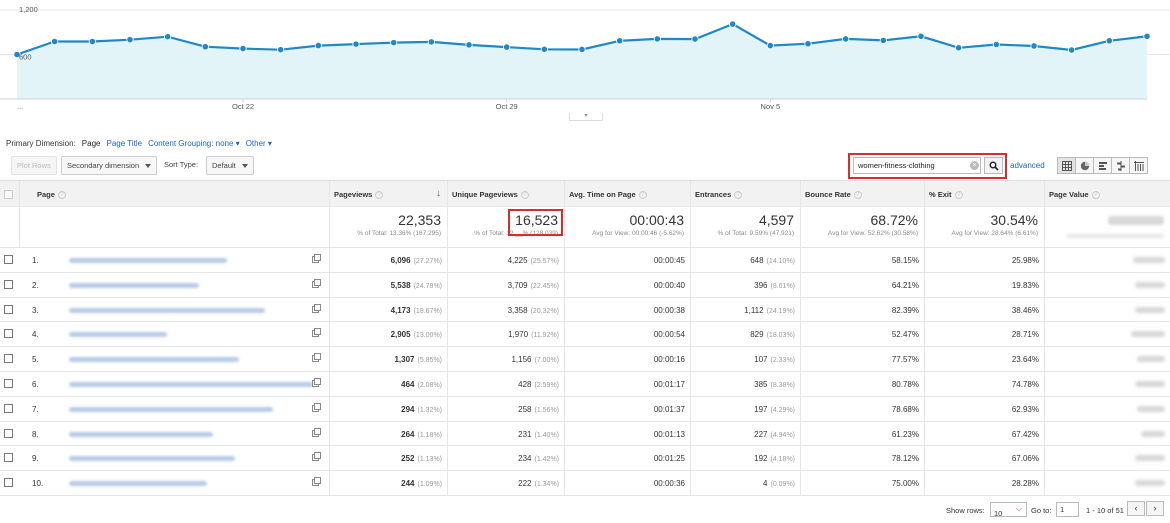  What do you see at coordinates (544, 286) in the screenshot?
I see `unique-pageviews-percent: (22.45%)` at bounding box center [544, 286].